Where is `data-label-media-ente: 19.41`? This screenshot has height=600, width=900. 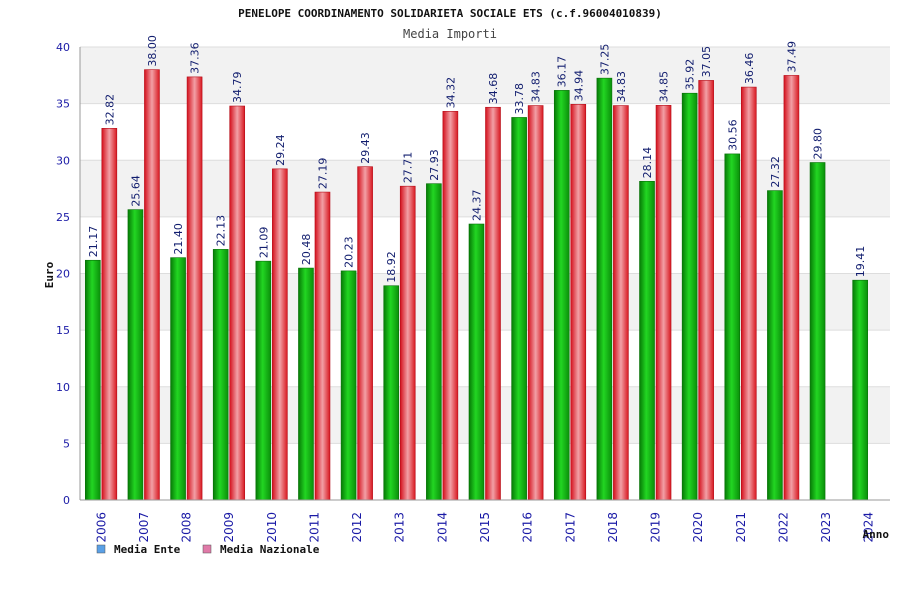 data-label-media-ente: 19.41 is located at coordinates (860, 262).